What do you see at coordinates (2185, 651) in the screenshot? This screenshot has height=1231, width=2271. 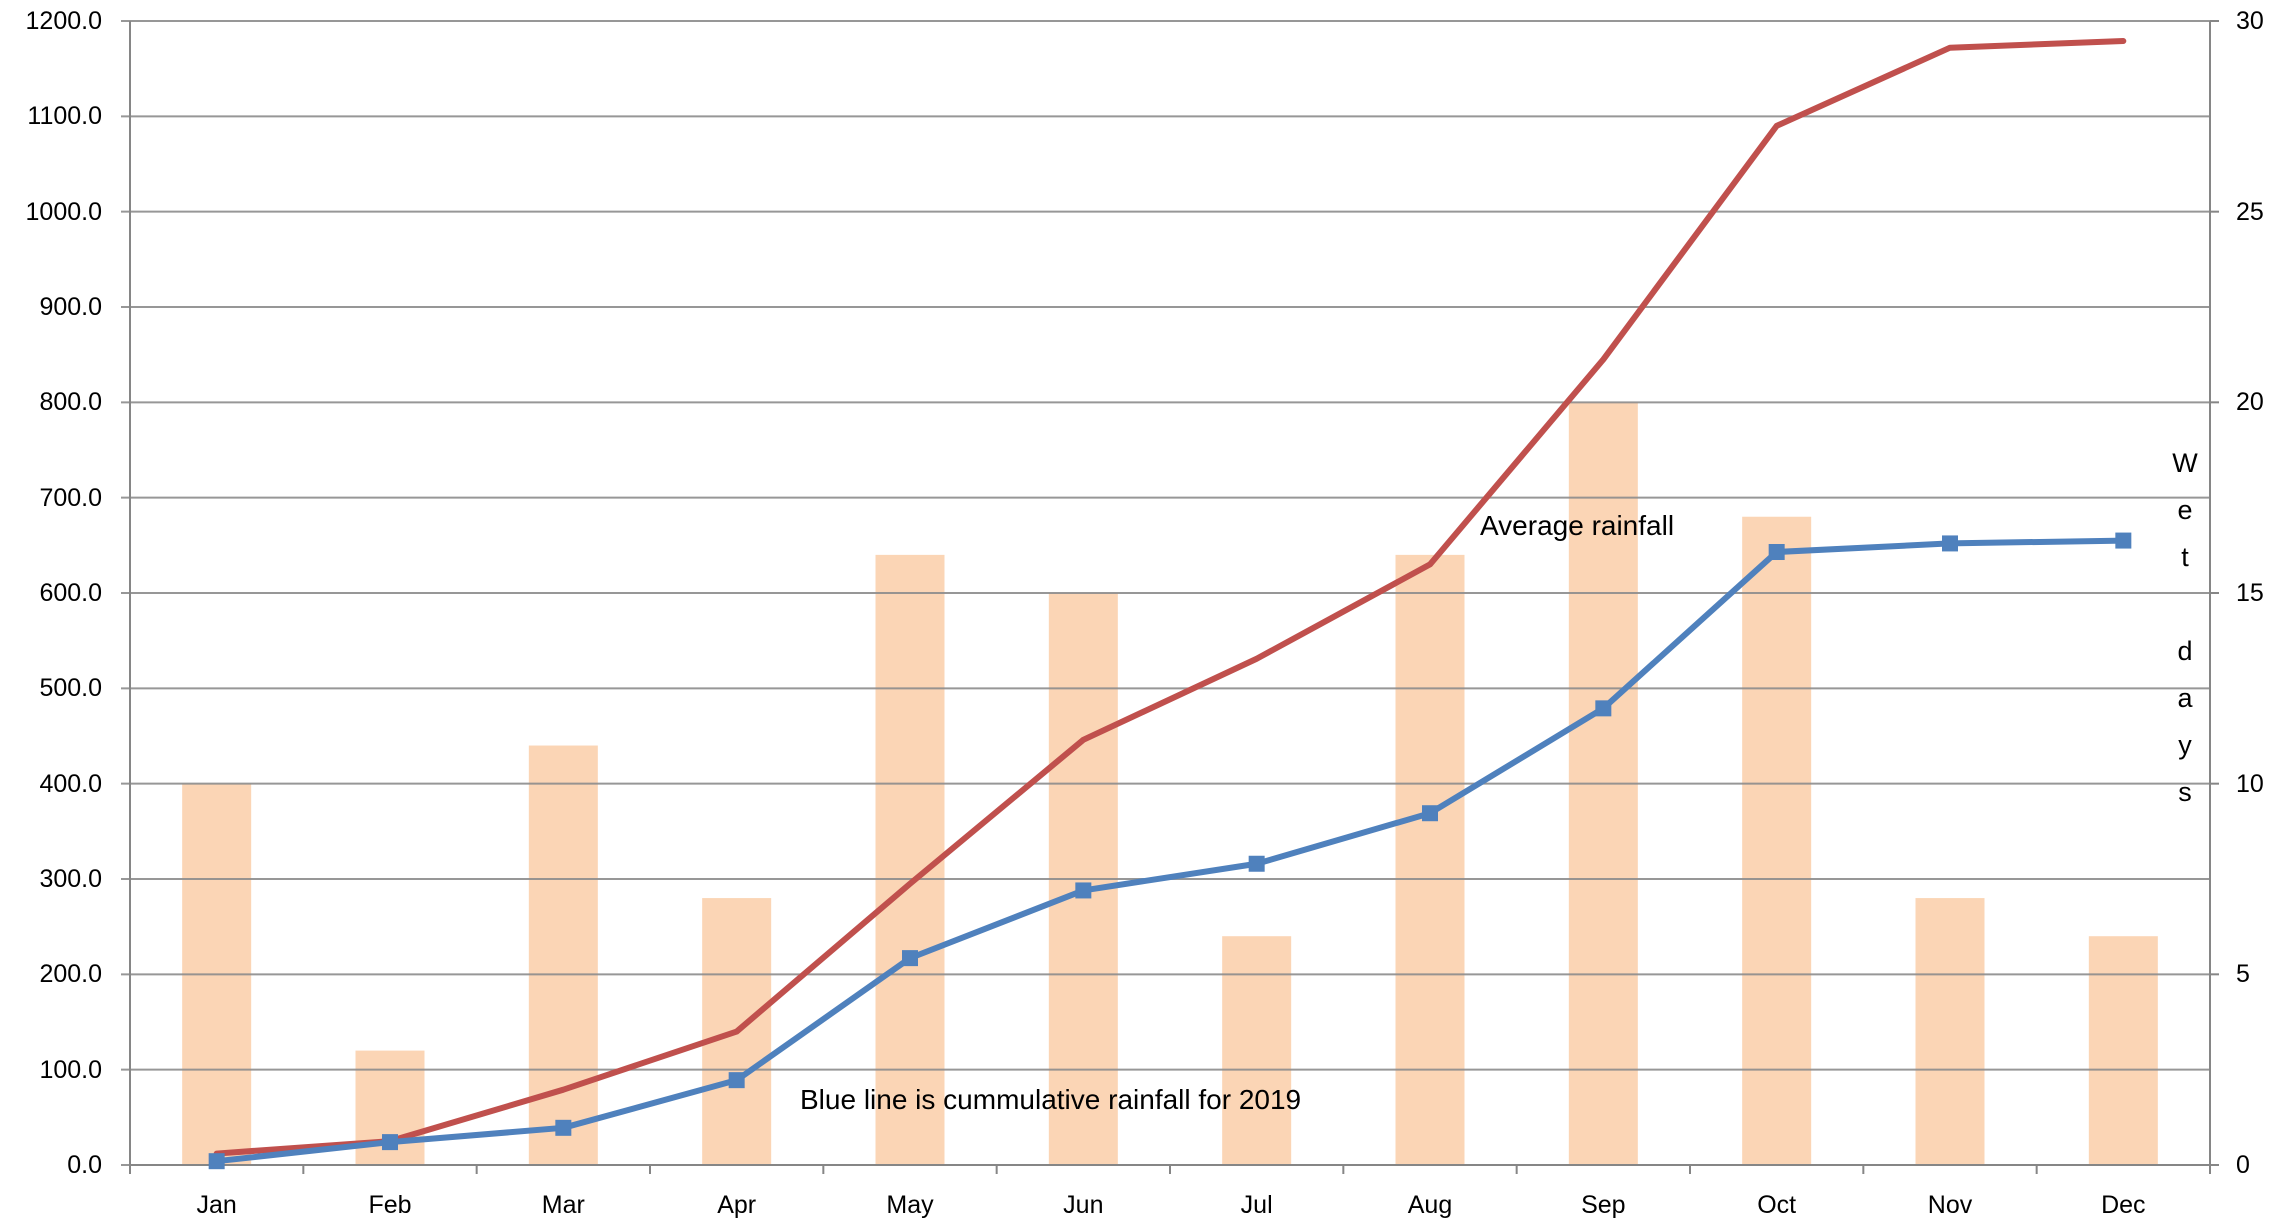 I see `right-axis-title-letter: d` at bounding box center [2185, 651].